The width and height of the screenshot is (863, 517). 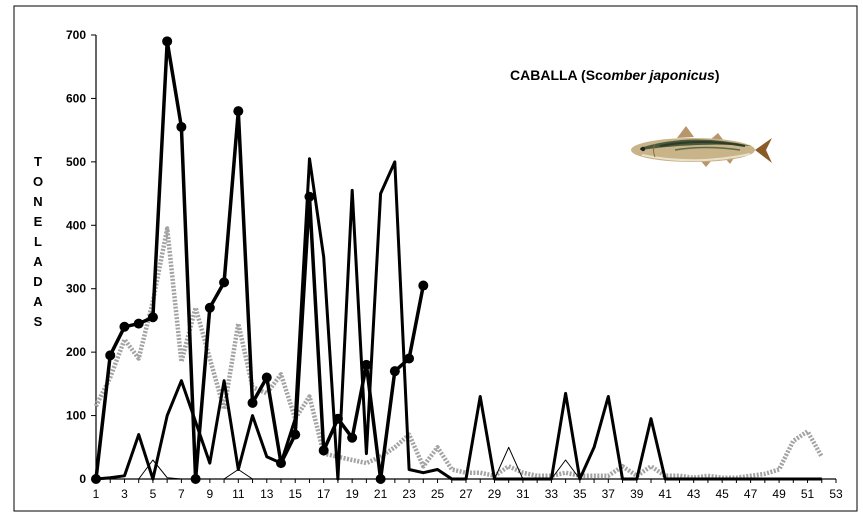 What do you see at coordinates (76, 352) in the screenshot?
I see `y-tick-label: 200` at bounding box center [76, 352].